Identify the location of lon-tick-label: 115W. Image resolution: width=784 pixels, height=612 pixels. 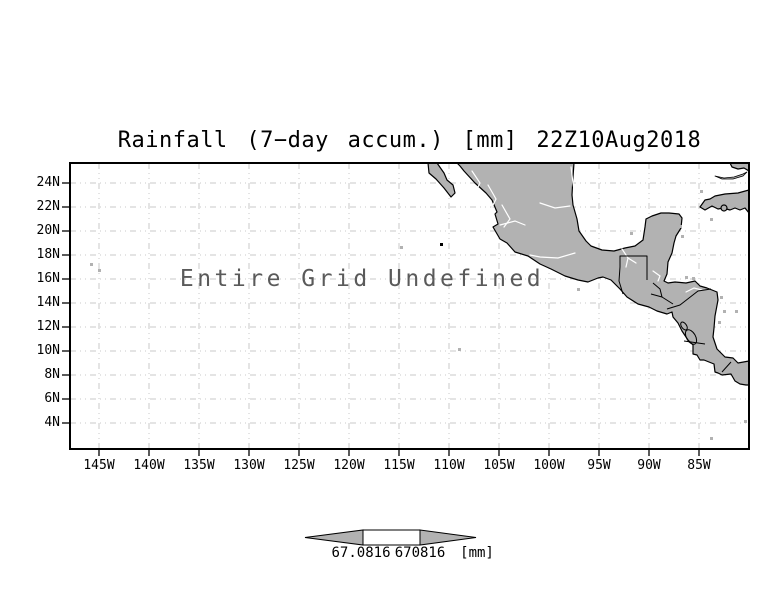
(399, 465).